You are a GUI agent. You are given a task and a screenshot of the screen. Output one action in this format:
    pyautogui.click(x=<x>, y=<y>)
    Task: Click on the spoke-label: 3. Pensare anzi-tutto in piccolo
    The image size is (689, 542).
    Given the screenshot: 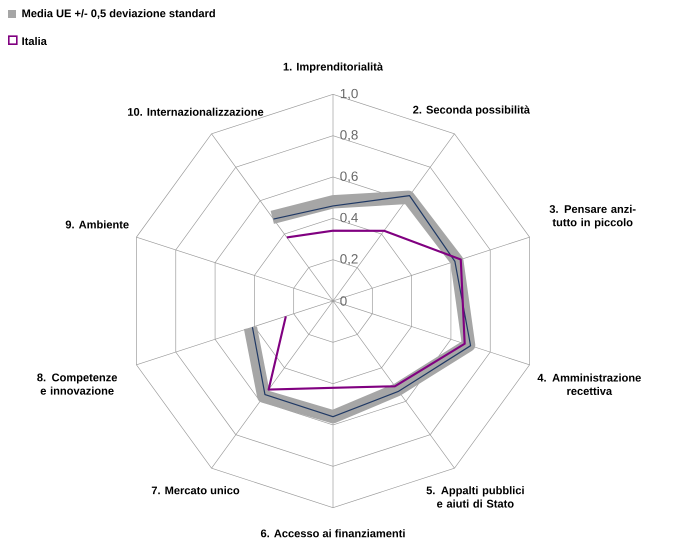 What is the action you would take?
    pyautogui.click(x=593, y=216)
    